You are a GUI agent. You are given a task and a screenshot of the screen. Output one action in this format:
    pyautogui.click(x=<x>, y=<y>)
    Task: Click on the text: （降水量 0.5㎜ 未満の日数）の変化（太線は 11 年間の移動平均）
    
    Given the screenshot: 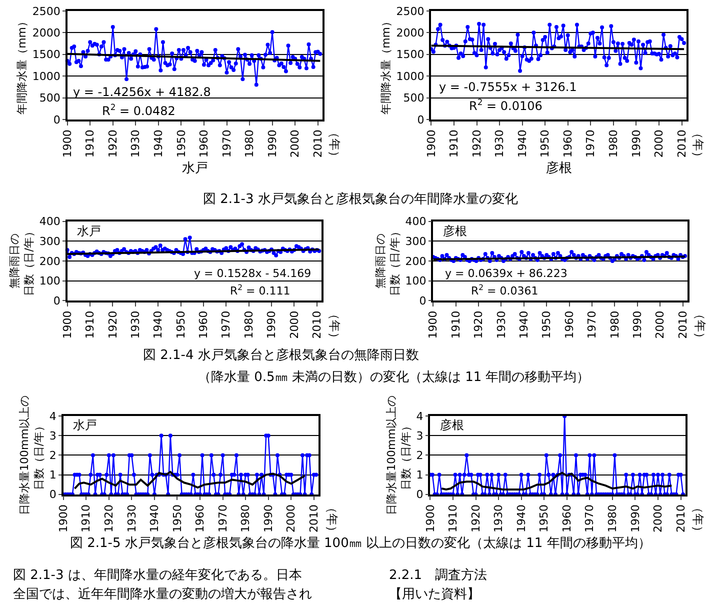 What is the action you would take?
    pyautogui.click(x=394, y=377)
    